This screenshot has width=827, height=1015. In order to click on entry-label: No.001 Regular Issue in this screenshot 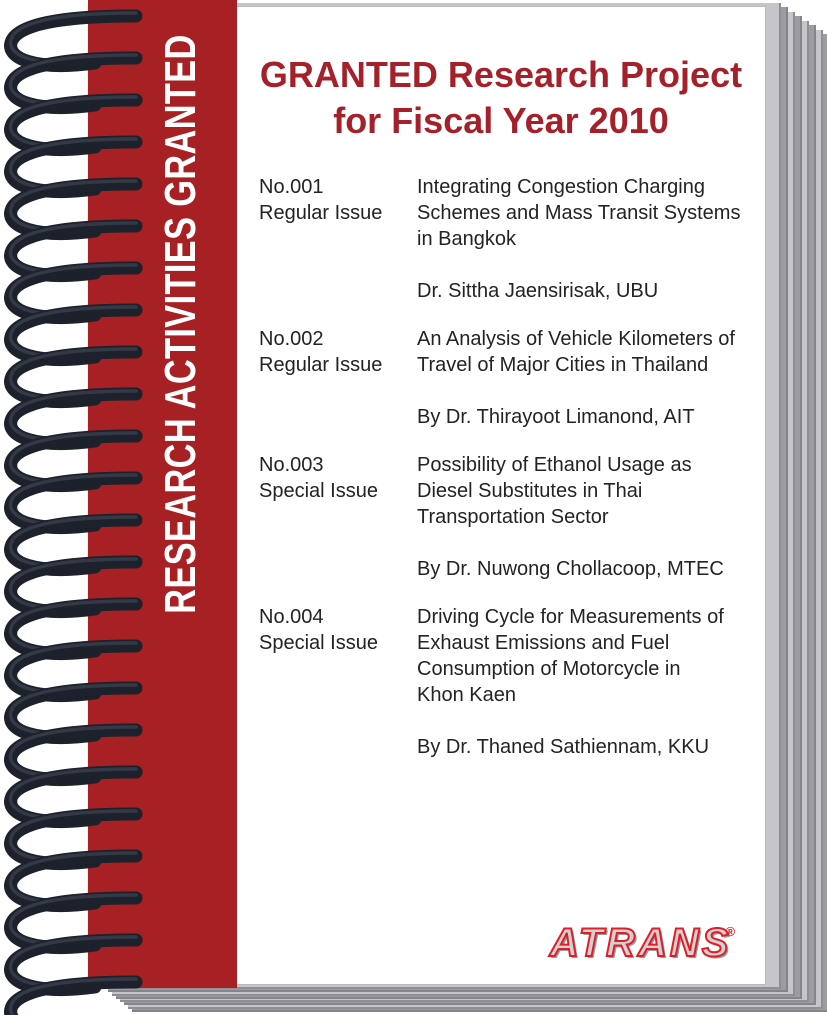, I will do `click(338, 239)`.